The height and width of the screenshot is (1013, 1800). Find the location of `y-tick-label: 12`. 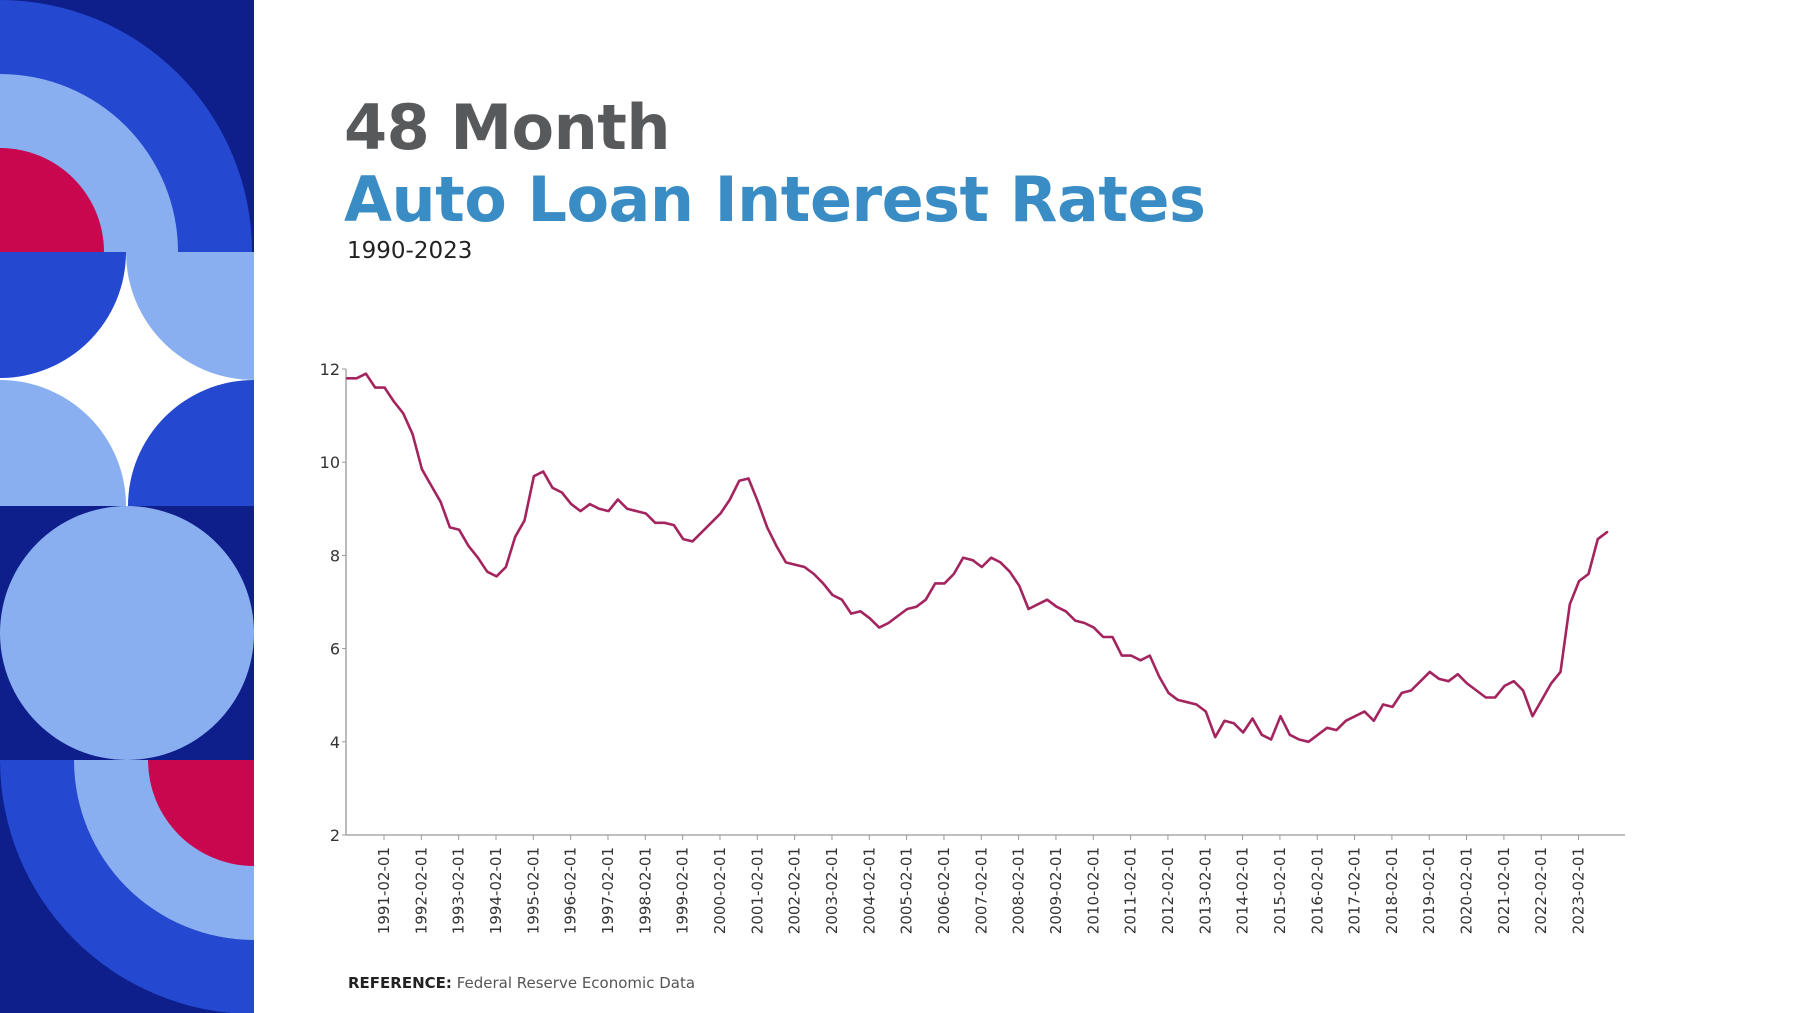

y-tick-label: 12 is located at coordinates (330, 369).